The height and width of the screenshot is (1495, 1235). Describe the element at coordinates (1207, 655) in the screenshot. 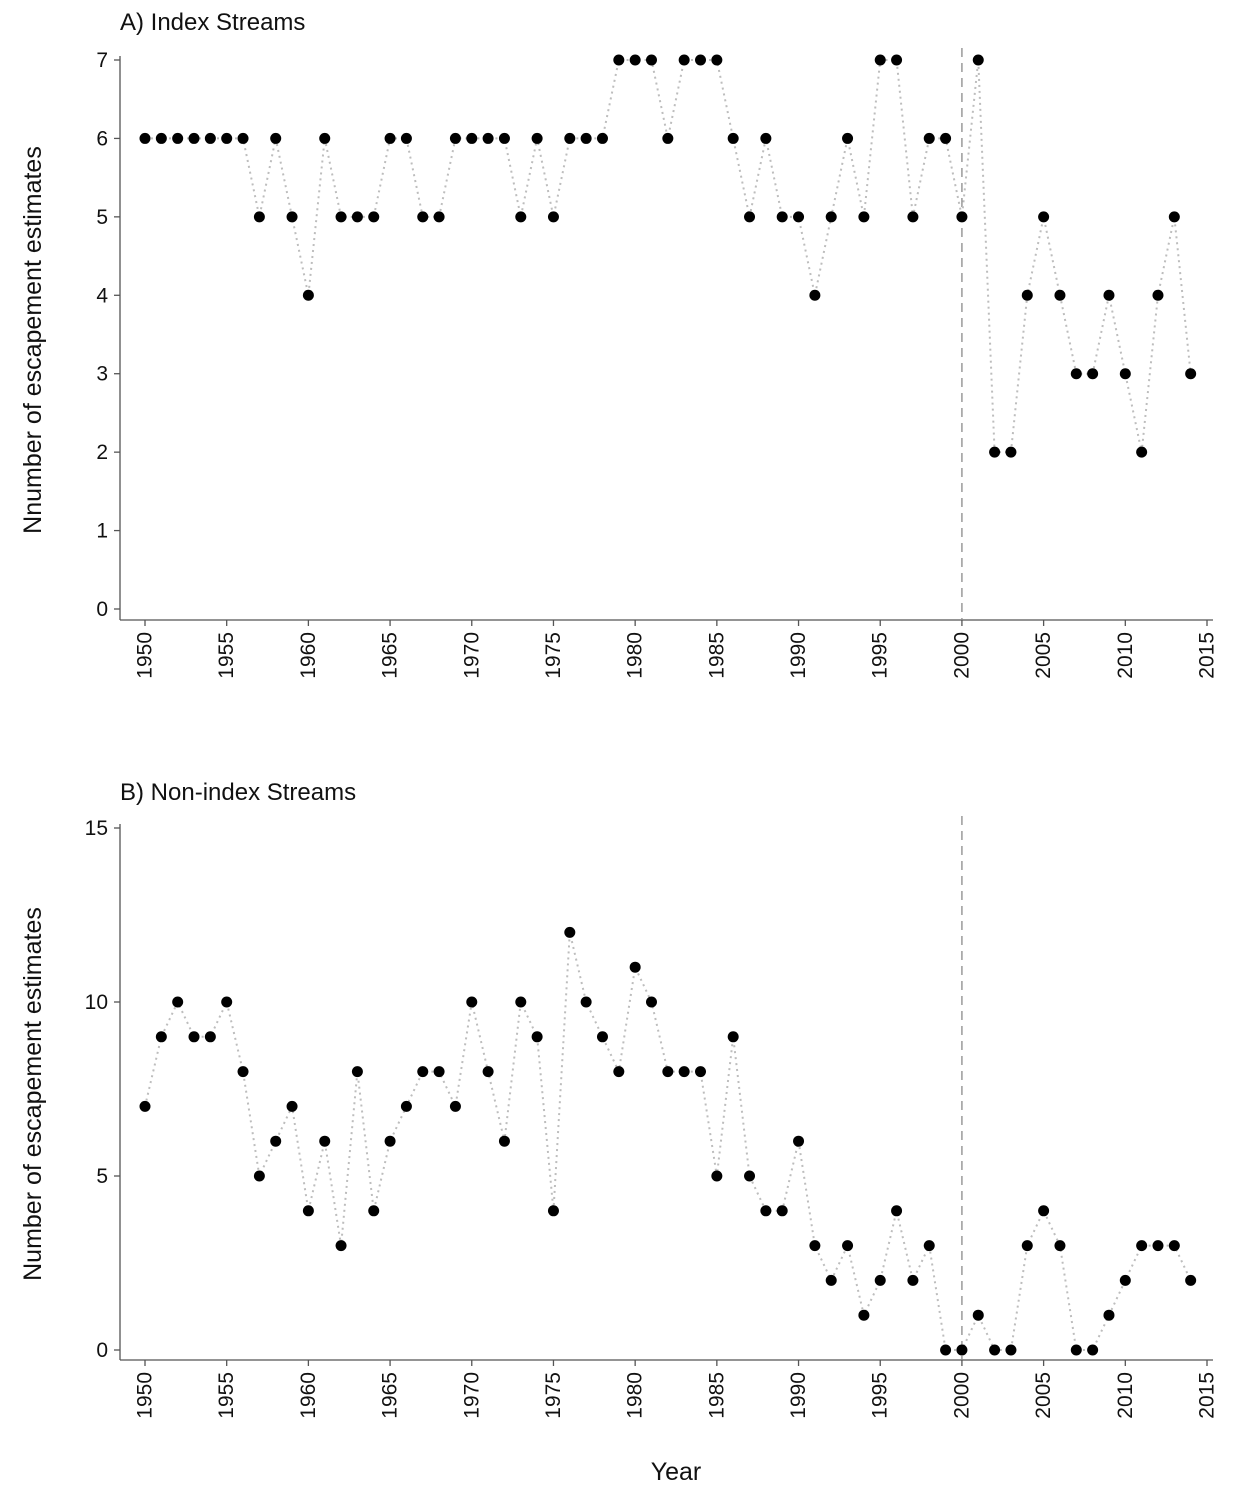

I see `panel-a-x-tick-label: 2015` at that location.